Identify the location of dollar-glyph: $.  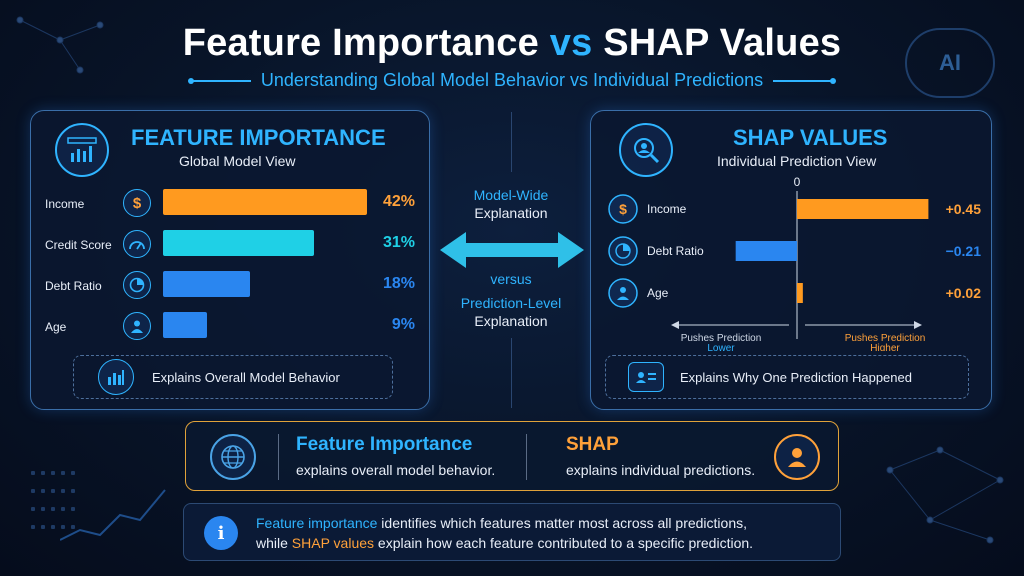
(623, 209).